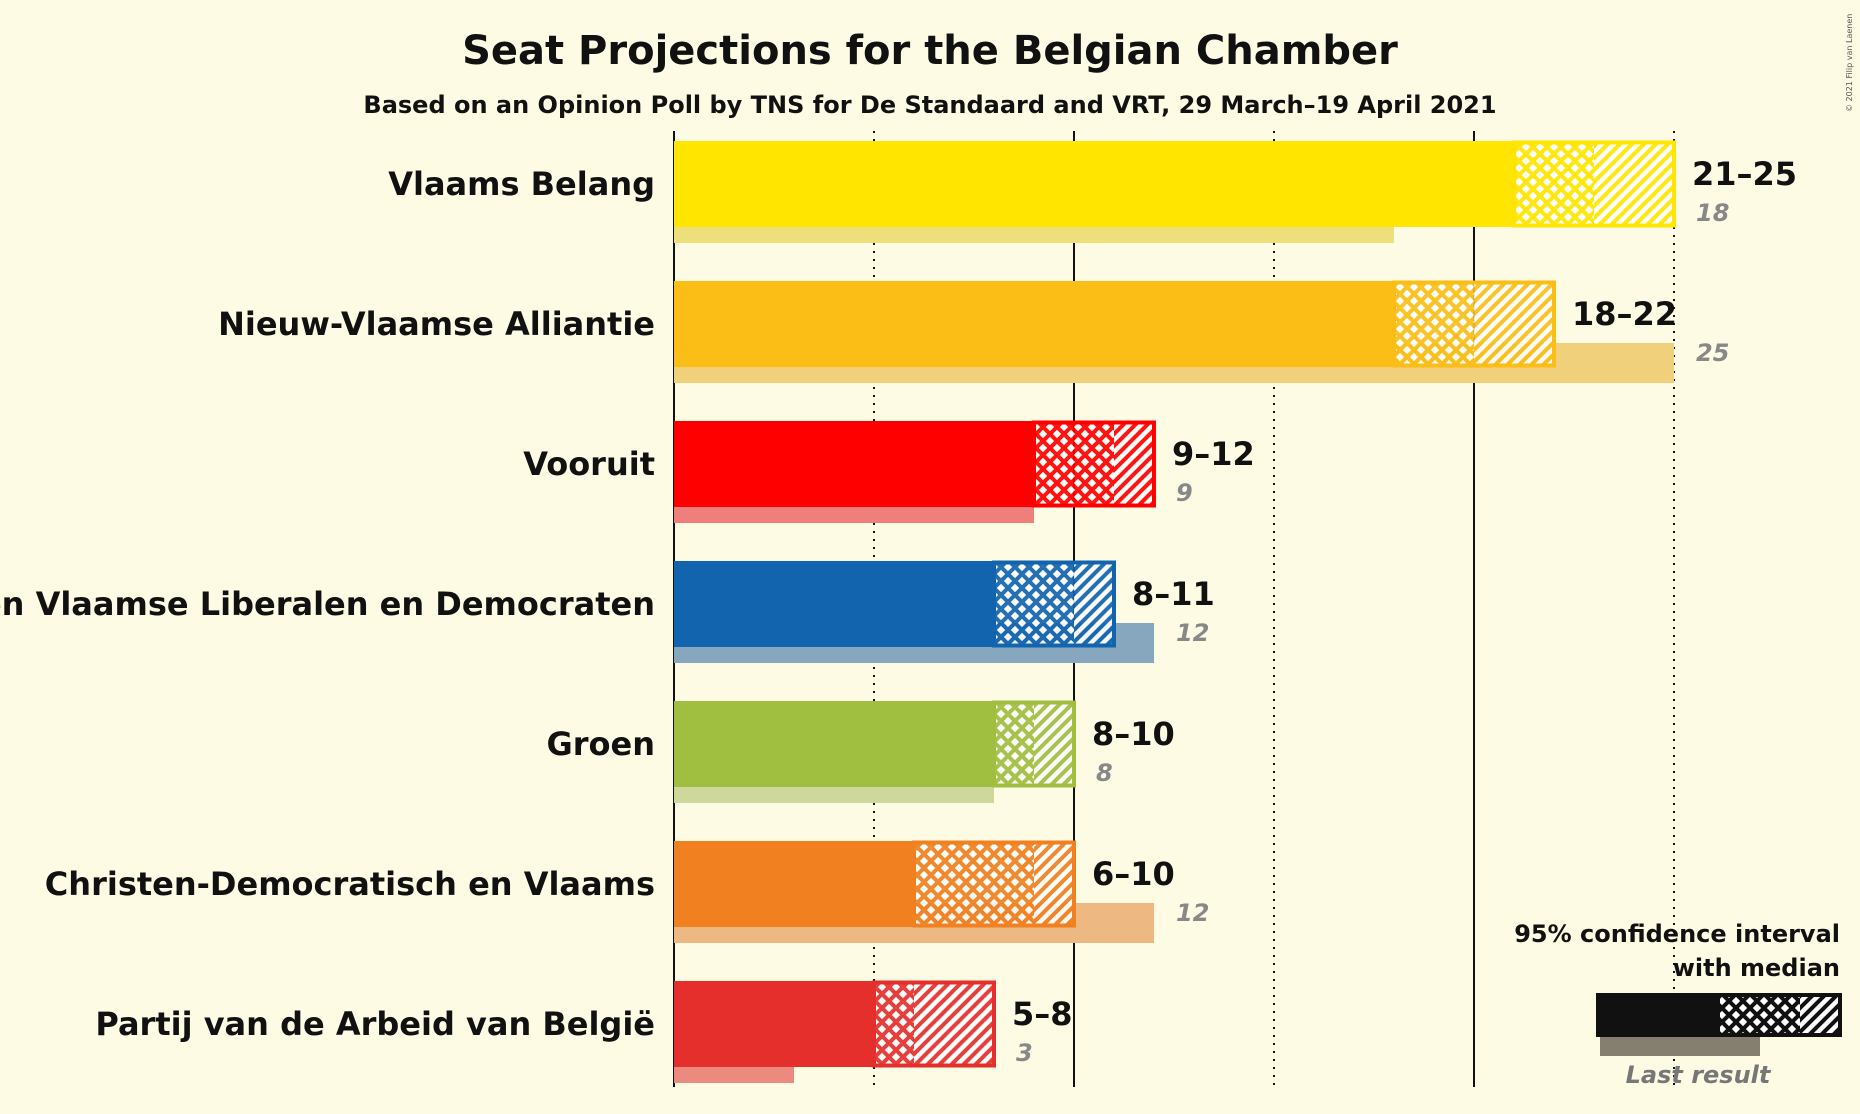 This screenshot has width=1860, height=1114. Describe the element at coordinates (327, 604) in the screenshot. I see `party-label: Open Vlaamse Liberalen en Democraten` at that location.